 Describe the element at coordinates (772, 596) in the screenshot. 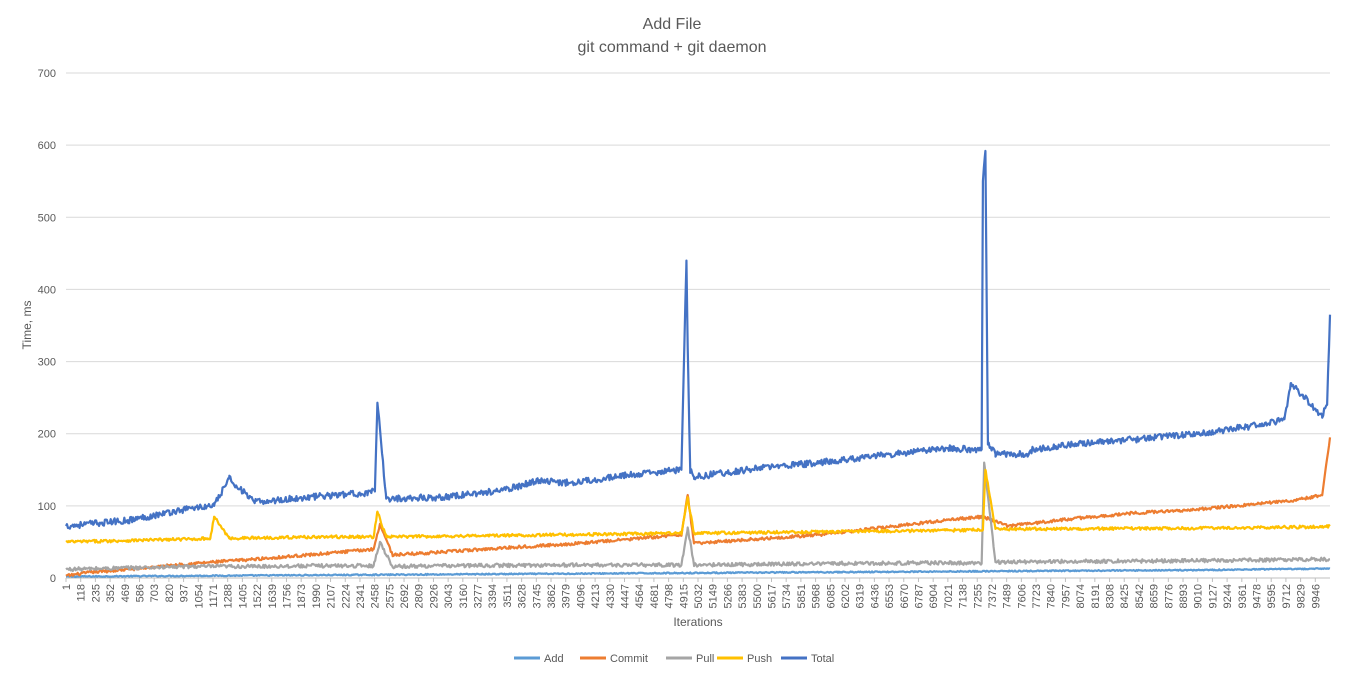

I see `x-tick-label: 5617` at that location.